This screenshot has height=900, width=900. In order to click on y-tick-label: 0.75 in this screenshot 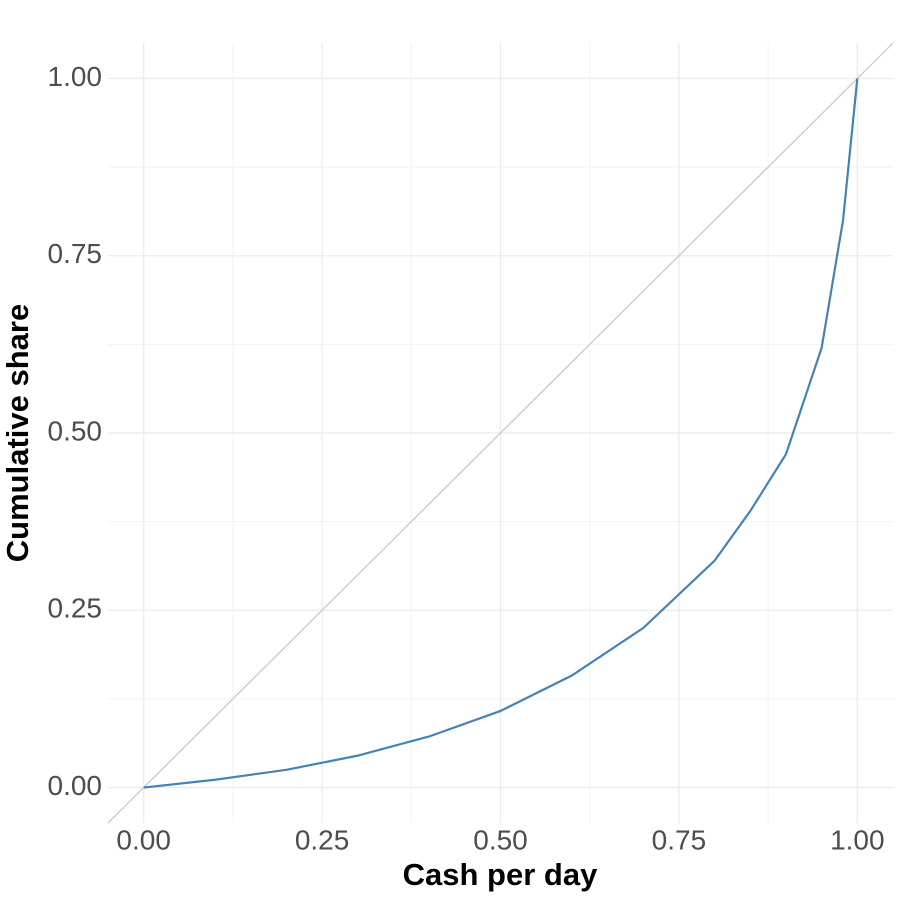, I will do `click(75, 253)`.